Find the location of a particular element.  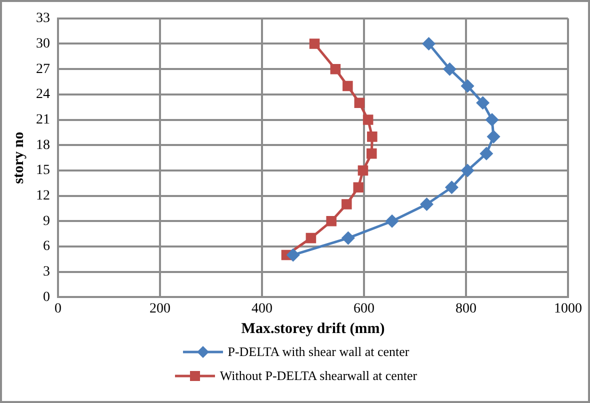

y-tick-label: 3 is located at coordinates (46, 272).